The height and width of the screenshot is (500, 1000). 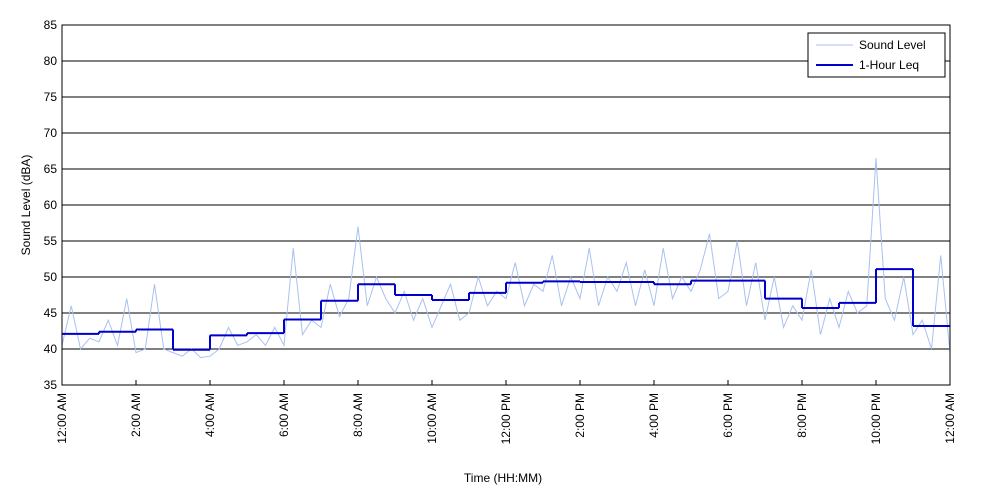 What do you see at coordinates (51, 277) in the screenshot?
I see `y-tick-label: 50` at bounding box center [51, 277].